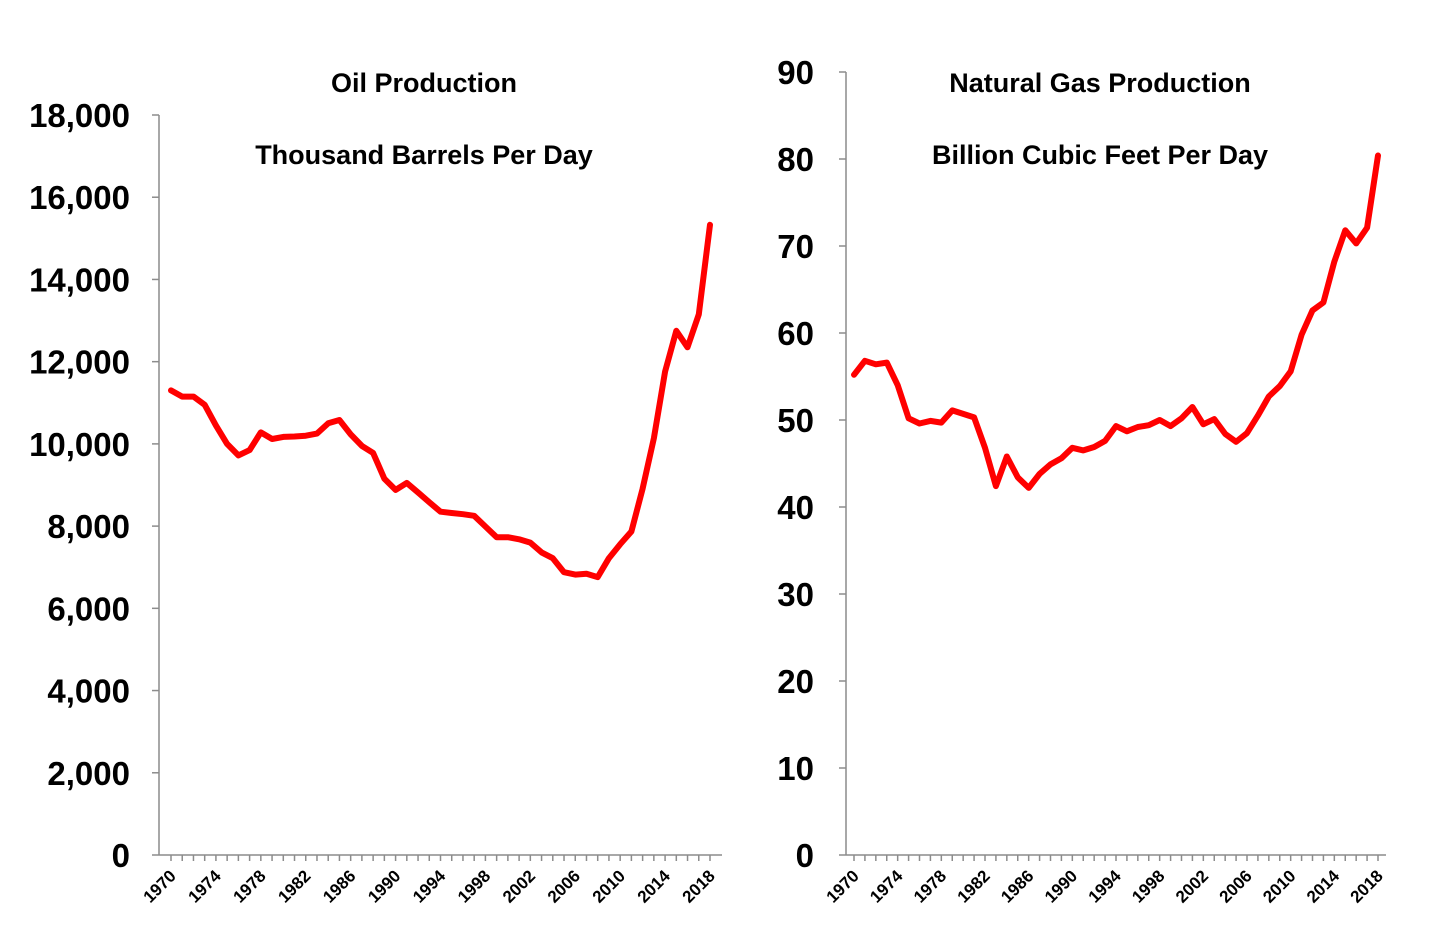 The width and height of the screenshot is (1440, 939). I want to click on gas-x-tick-label: 2018, so click(1367, 886).